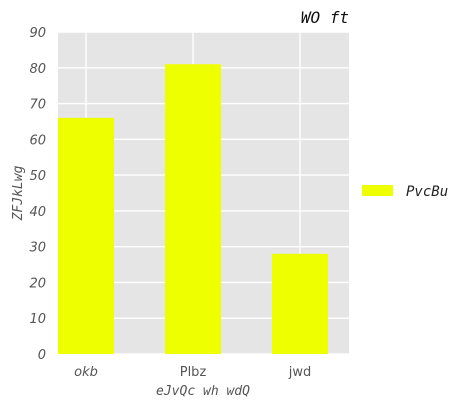 This screenshot has height=408, width=476. Describe the element at coordinates (37, 140) in the screenshot. I see `y-tick-label: 60` at that location.